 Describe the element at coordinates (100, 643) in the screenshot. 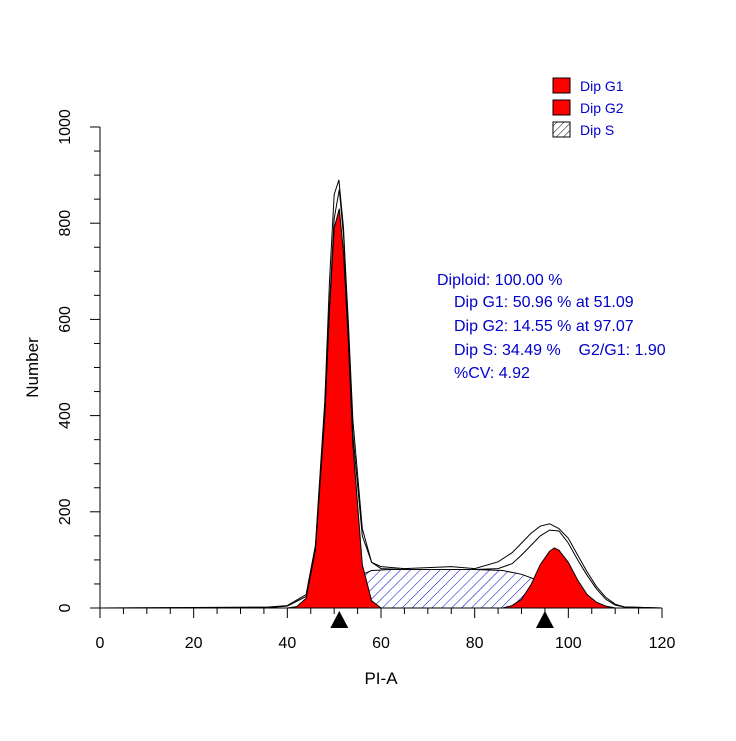

I see `x-tick-label: 0` at that location.